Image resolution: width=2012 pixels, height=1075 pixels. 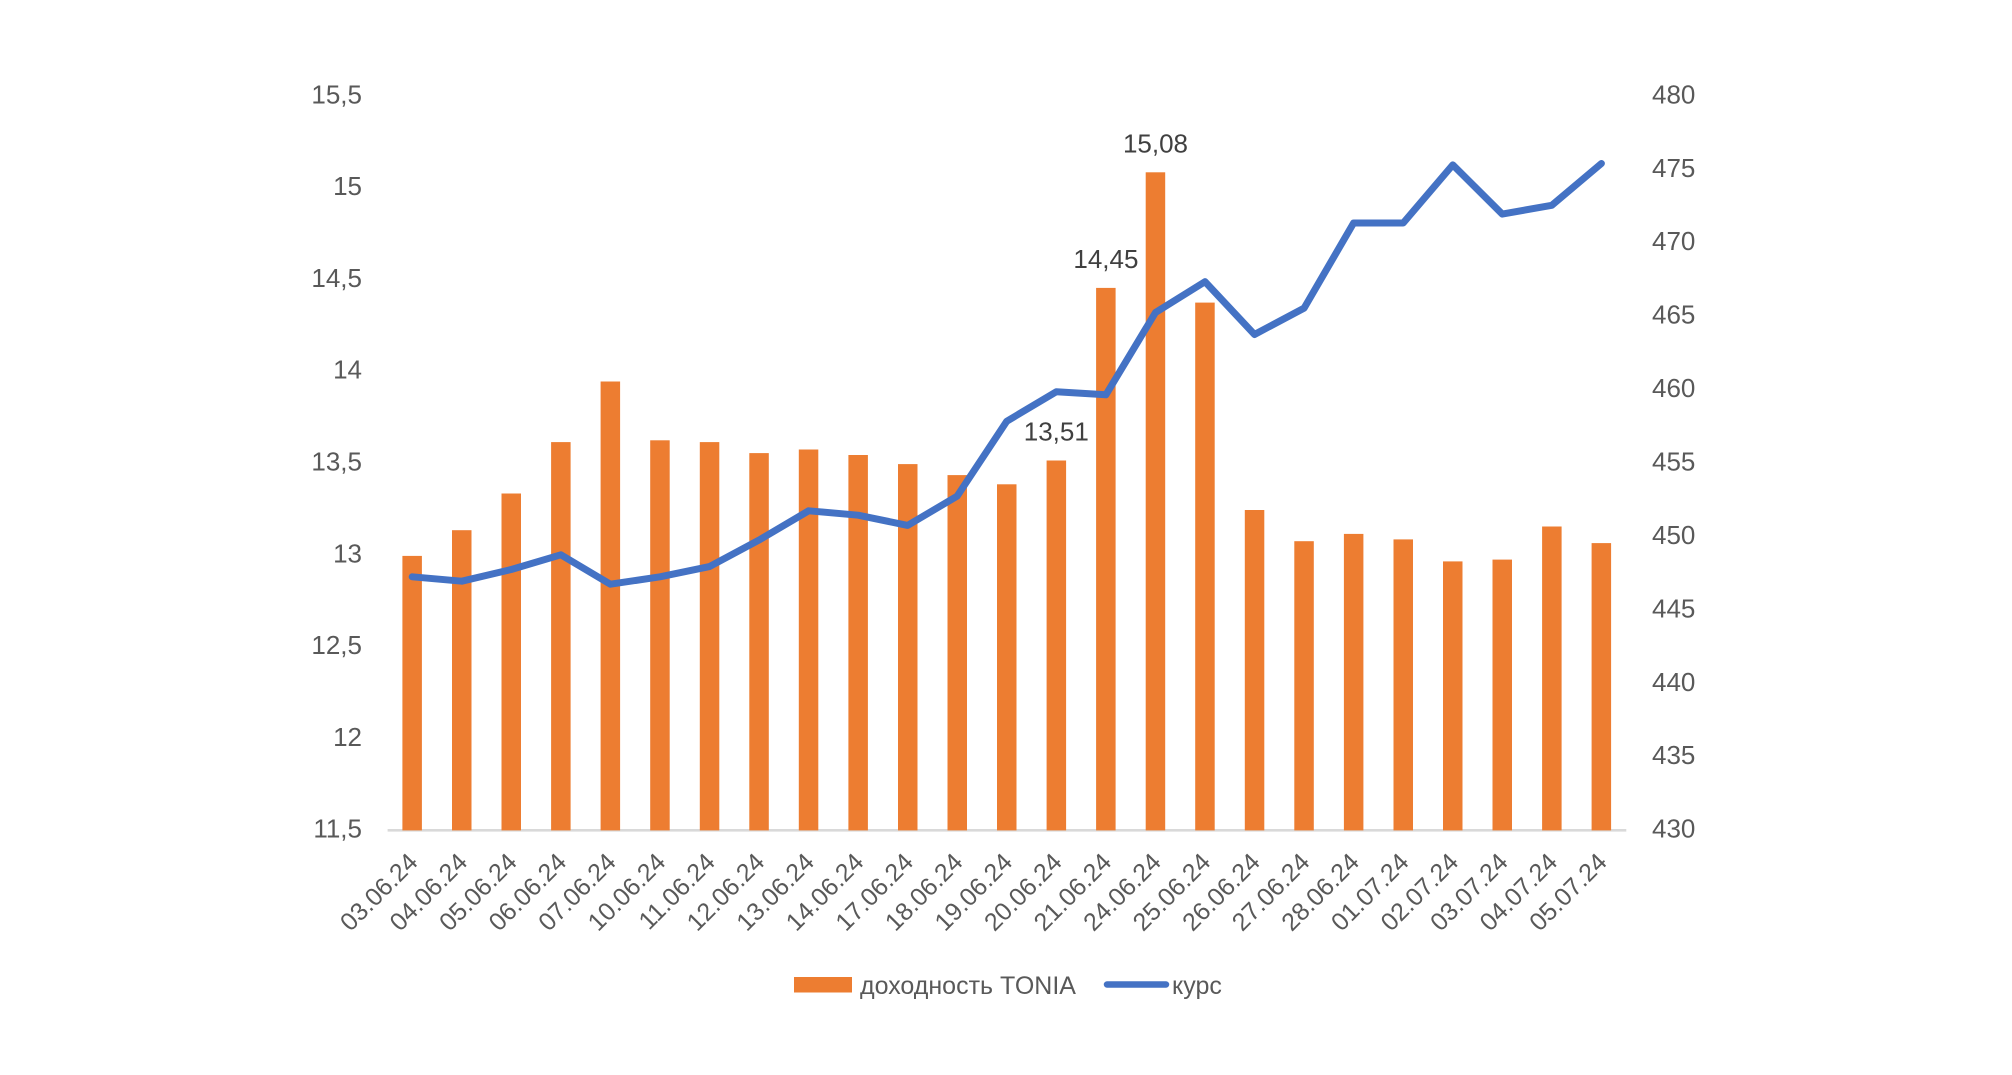 What do you see at coordinates (1155, 143) in the screenshot?
I see `svg-text: 15,08` at bounding box center [1155, 143].